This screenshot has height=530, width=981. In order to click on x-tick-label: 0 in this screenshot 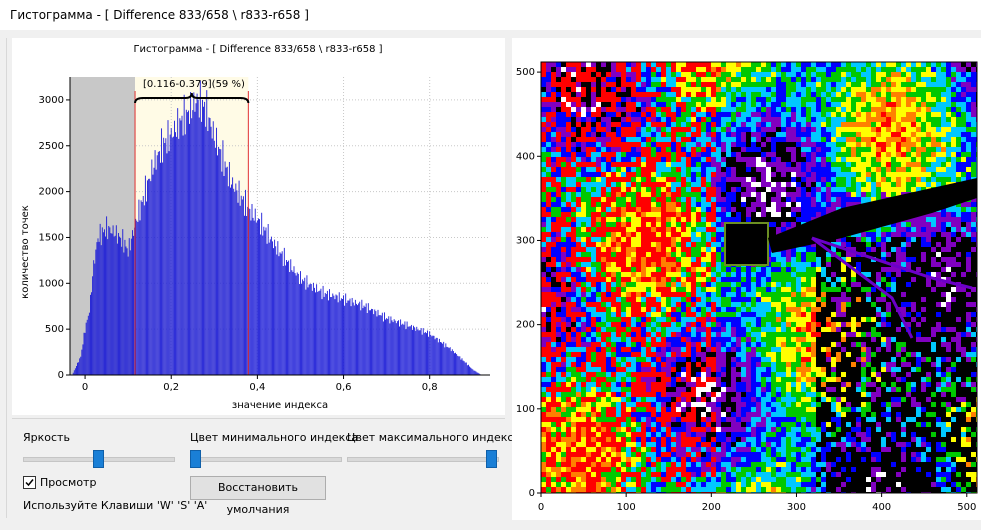, I will do `click(85, 387)`.